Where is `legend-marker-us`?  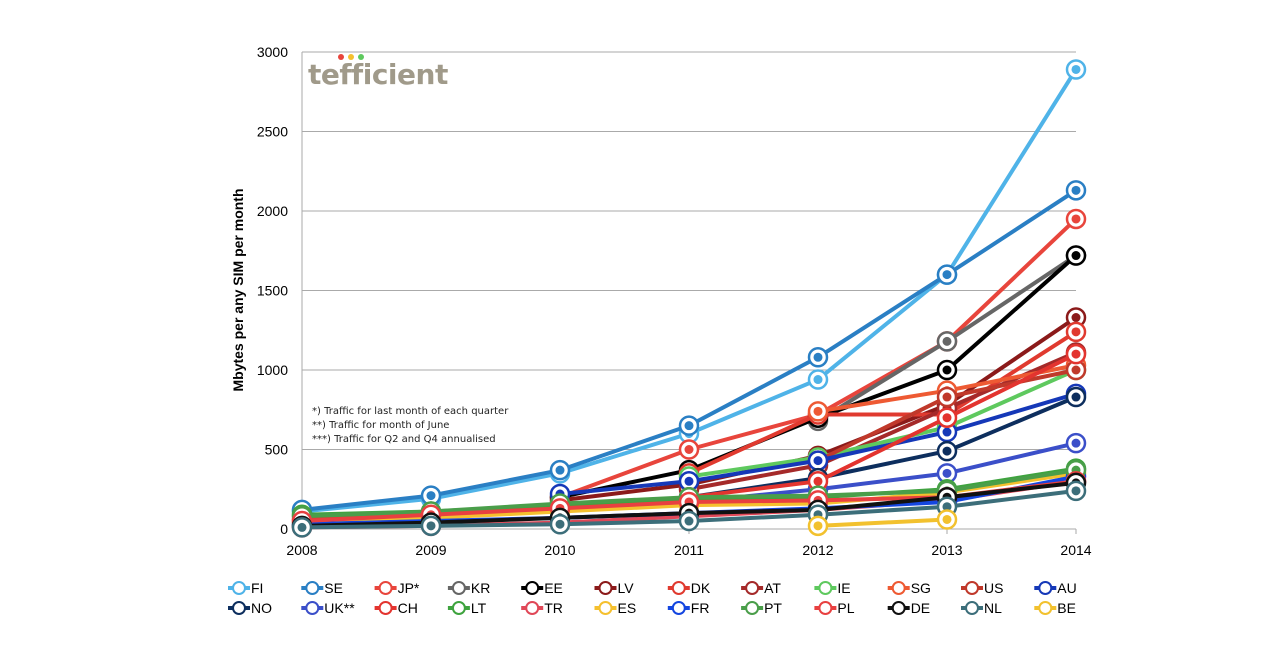
legend-marker-us is located at coordinates (972, 588).